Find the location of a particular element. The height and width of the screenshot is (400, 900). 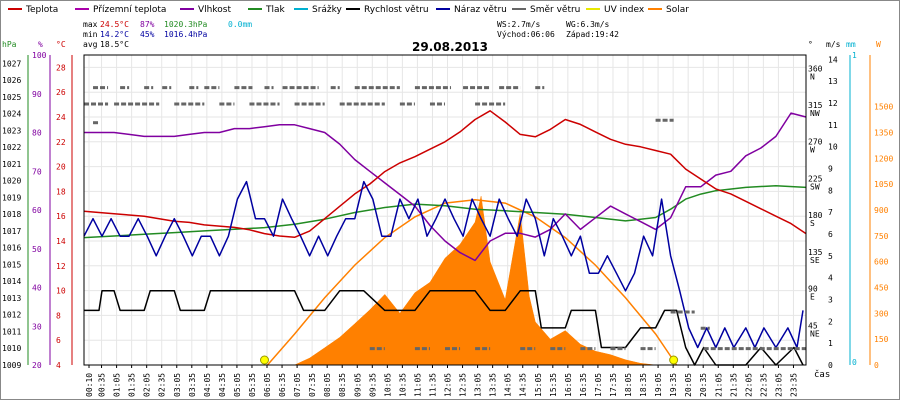

pressure-tick-label: 1026 is located at coordinates (11, 80).